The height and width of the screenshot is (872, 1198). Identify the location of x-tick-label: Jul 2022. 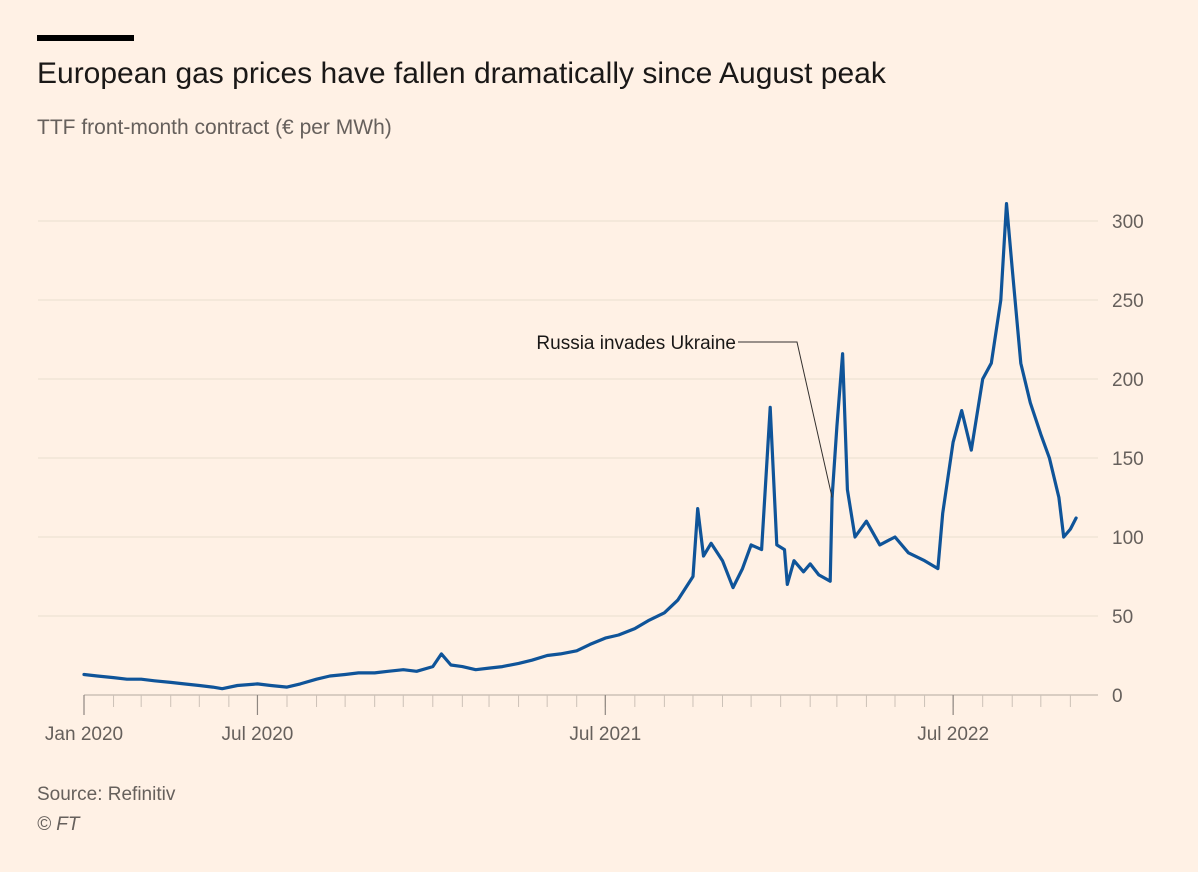
(953, 734).